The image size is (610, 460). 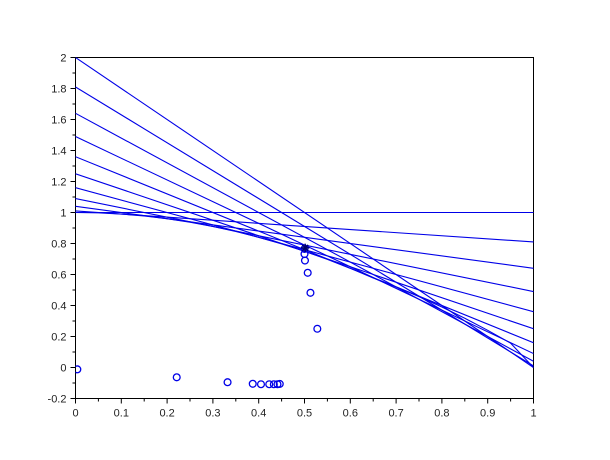 What do you see at coordinates (58, 183) in the screenshot?
I see `y-tick-label: 1.2` at bounding box center [58, 183].